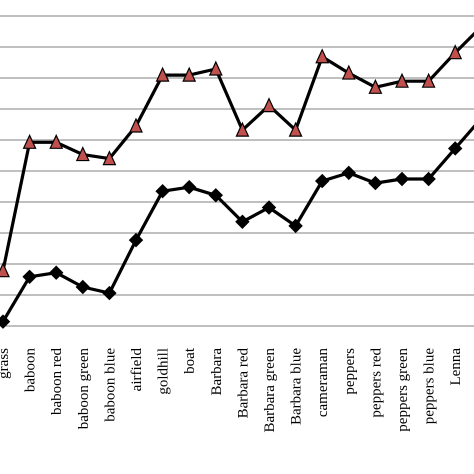  Describe the element at coordinates (57, 382) in the screenshot. I see `x-tick-label: baboon red` at that location.